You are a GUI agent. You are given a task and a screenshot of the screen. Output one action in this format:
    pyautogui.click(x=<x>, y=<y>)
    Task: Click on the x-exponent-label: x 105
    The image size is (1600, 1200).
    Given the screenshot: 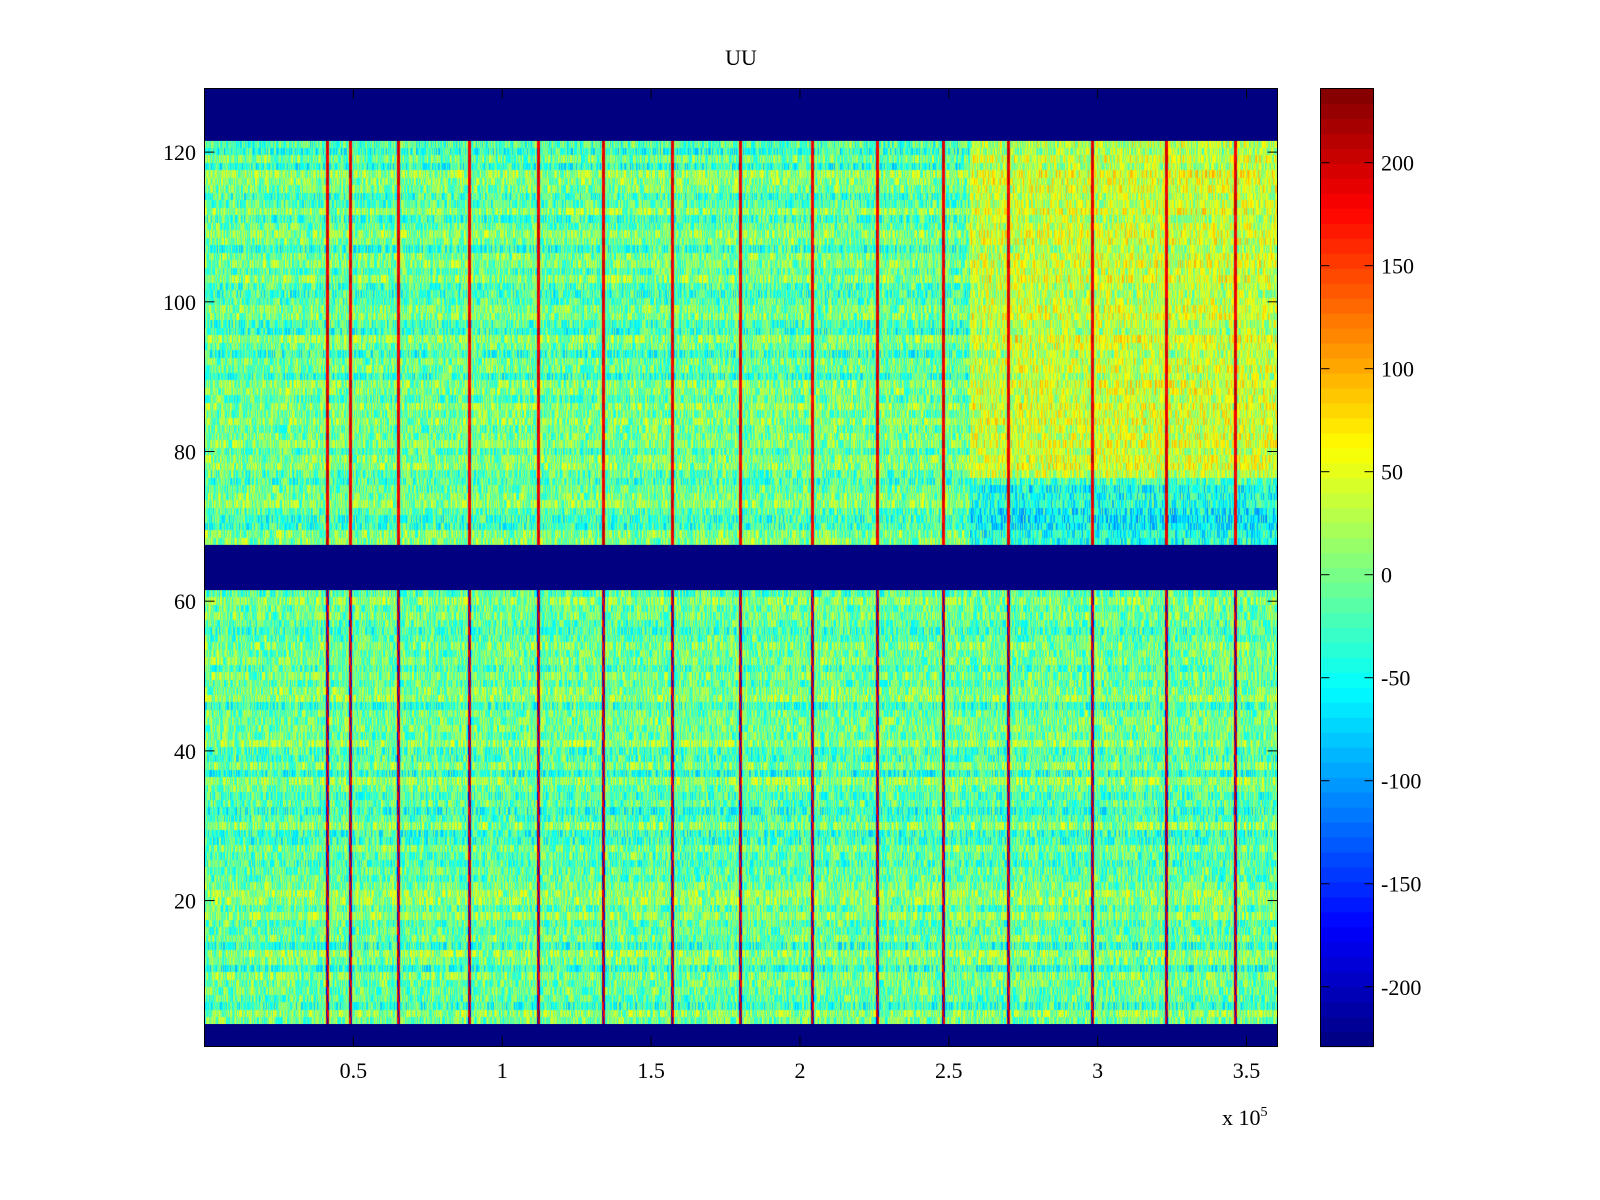 What is the action you would take?
    pyautogui.click(x=1245, y=1117)
    